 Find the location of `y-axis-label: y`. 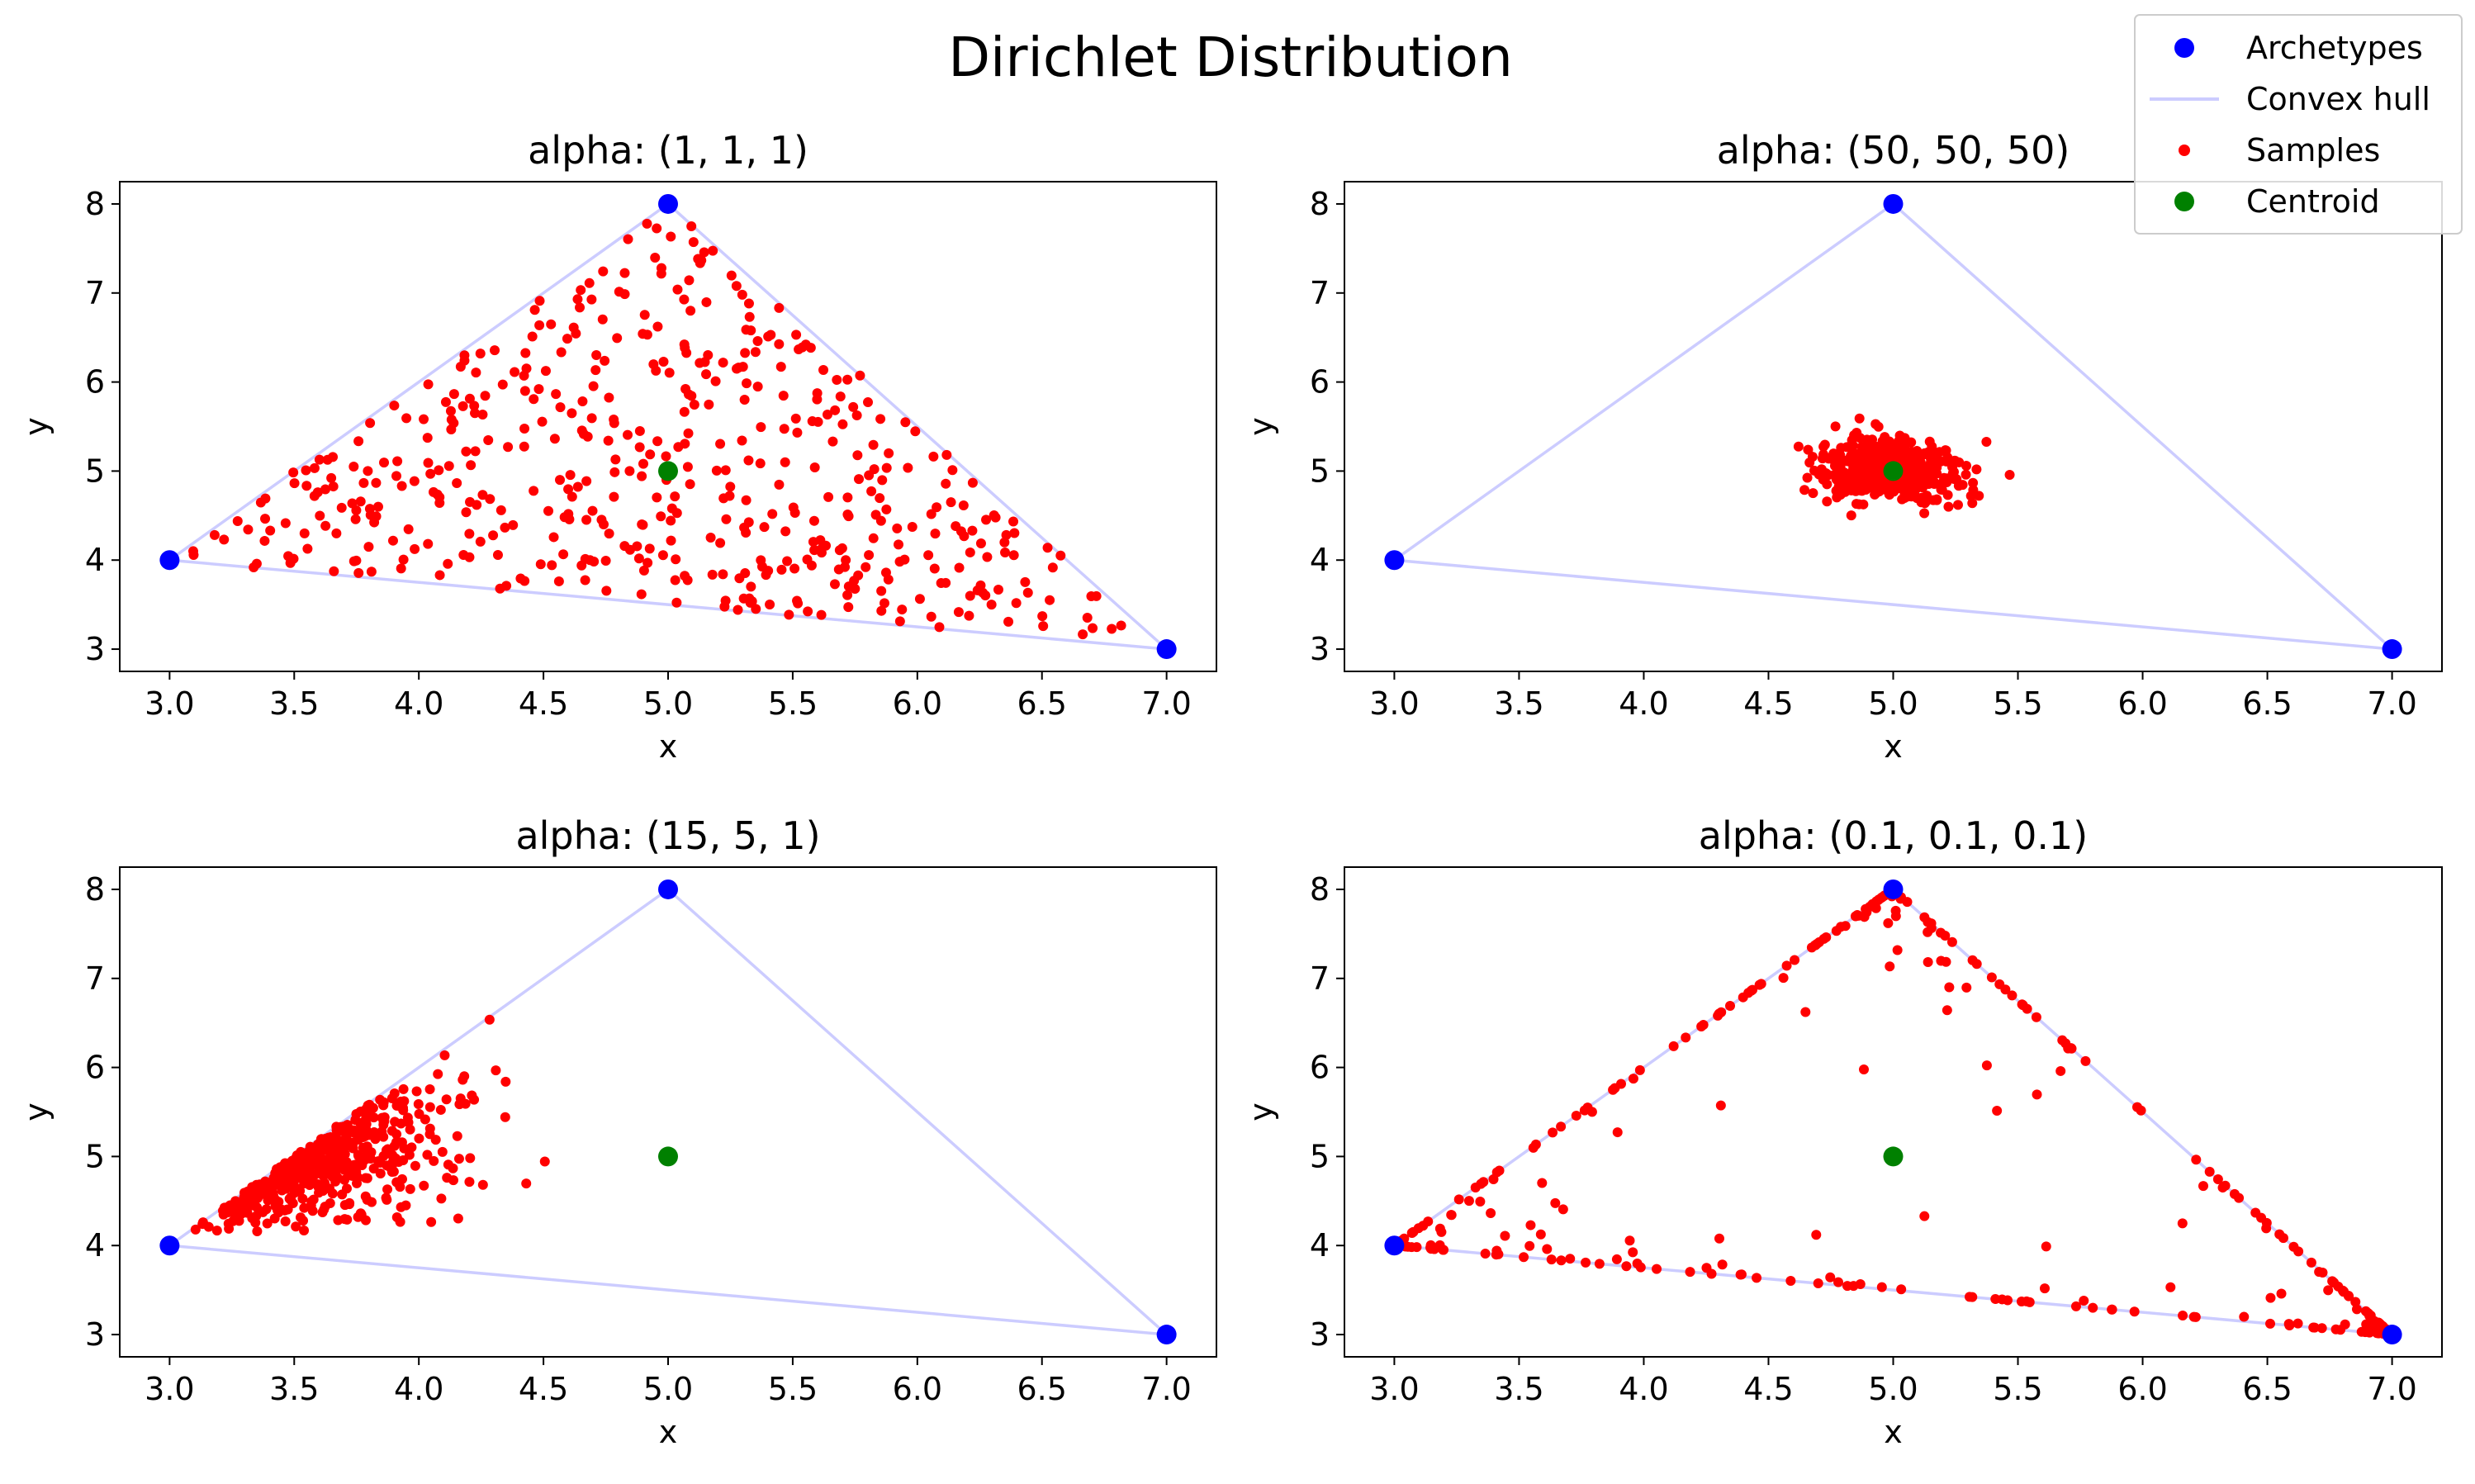

y-axis-label: y is located at coordinates (37, 426).